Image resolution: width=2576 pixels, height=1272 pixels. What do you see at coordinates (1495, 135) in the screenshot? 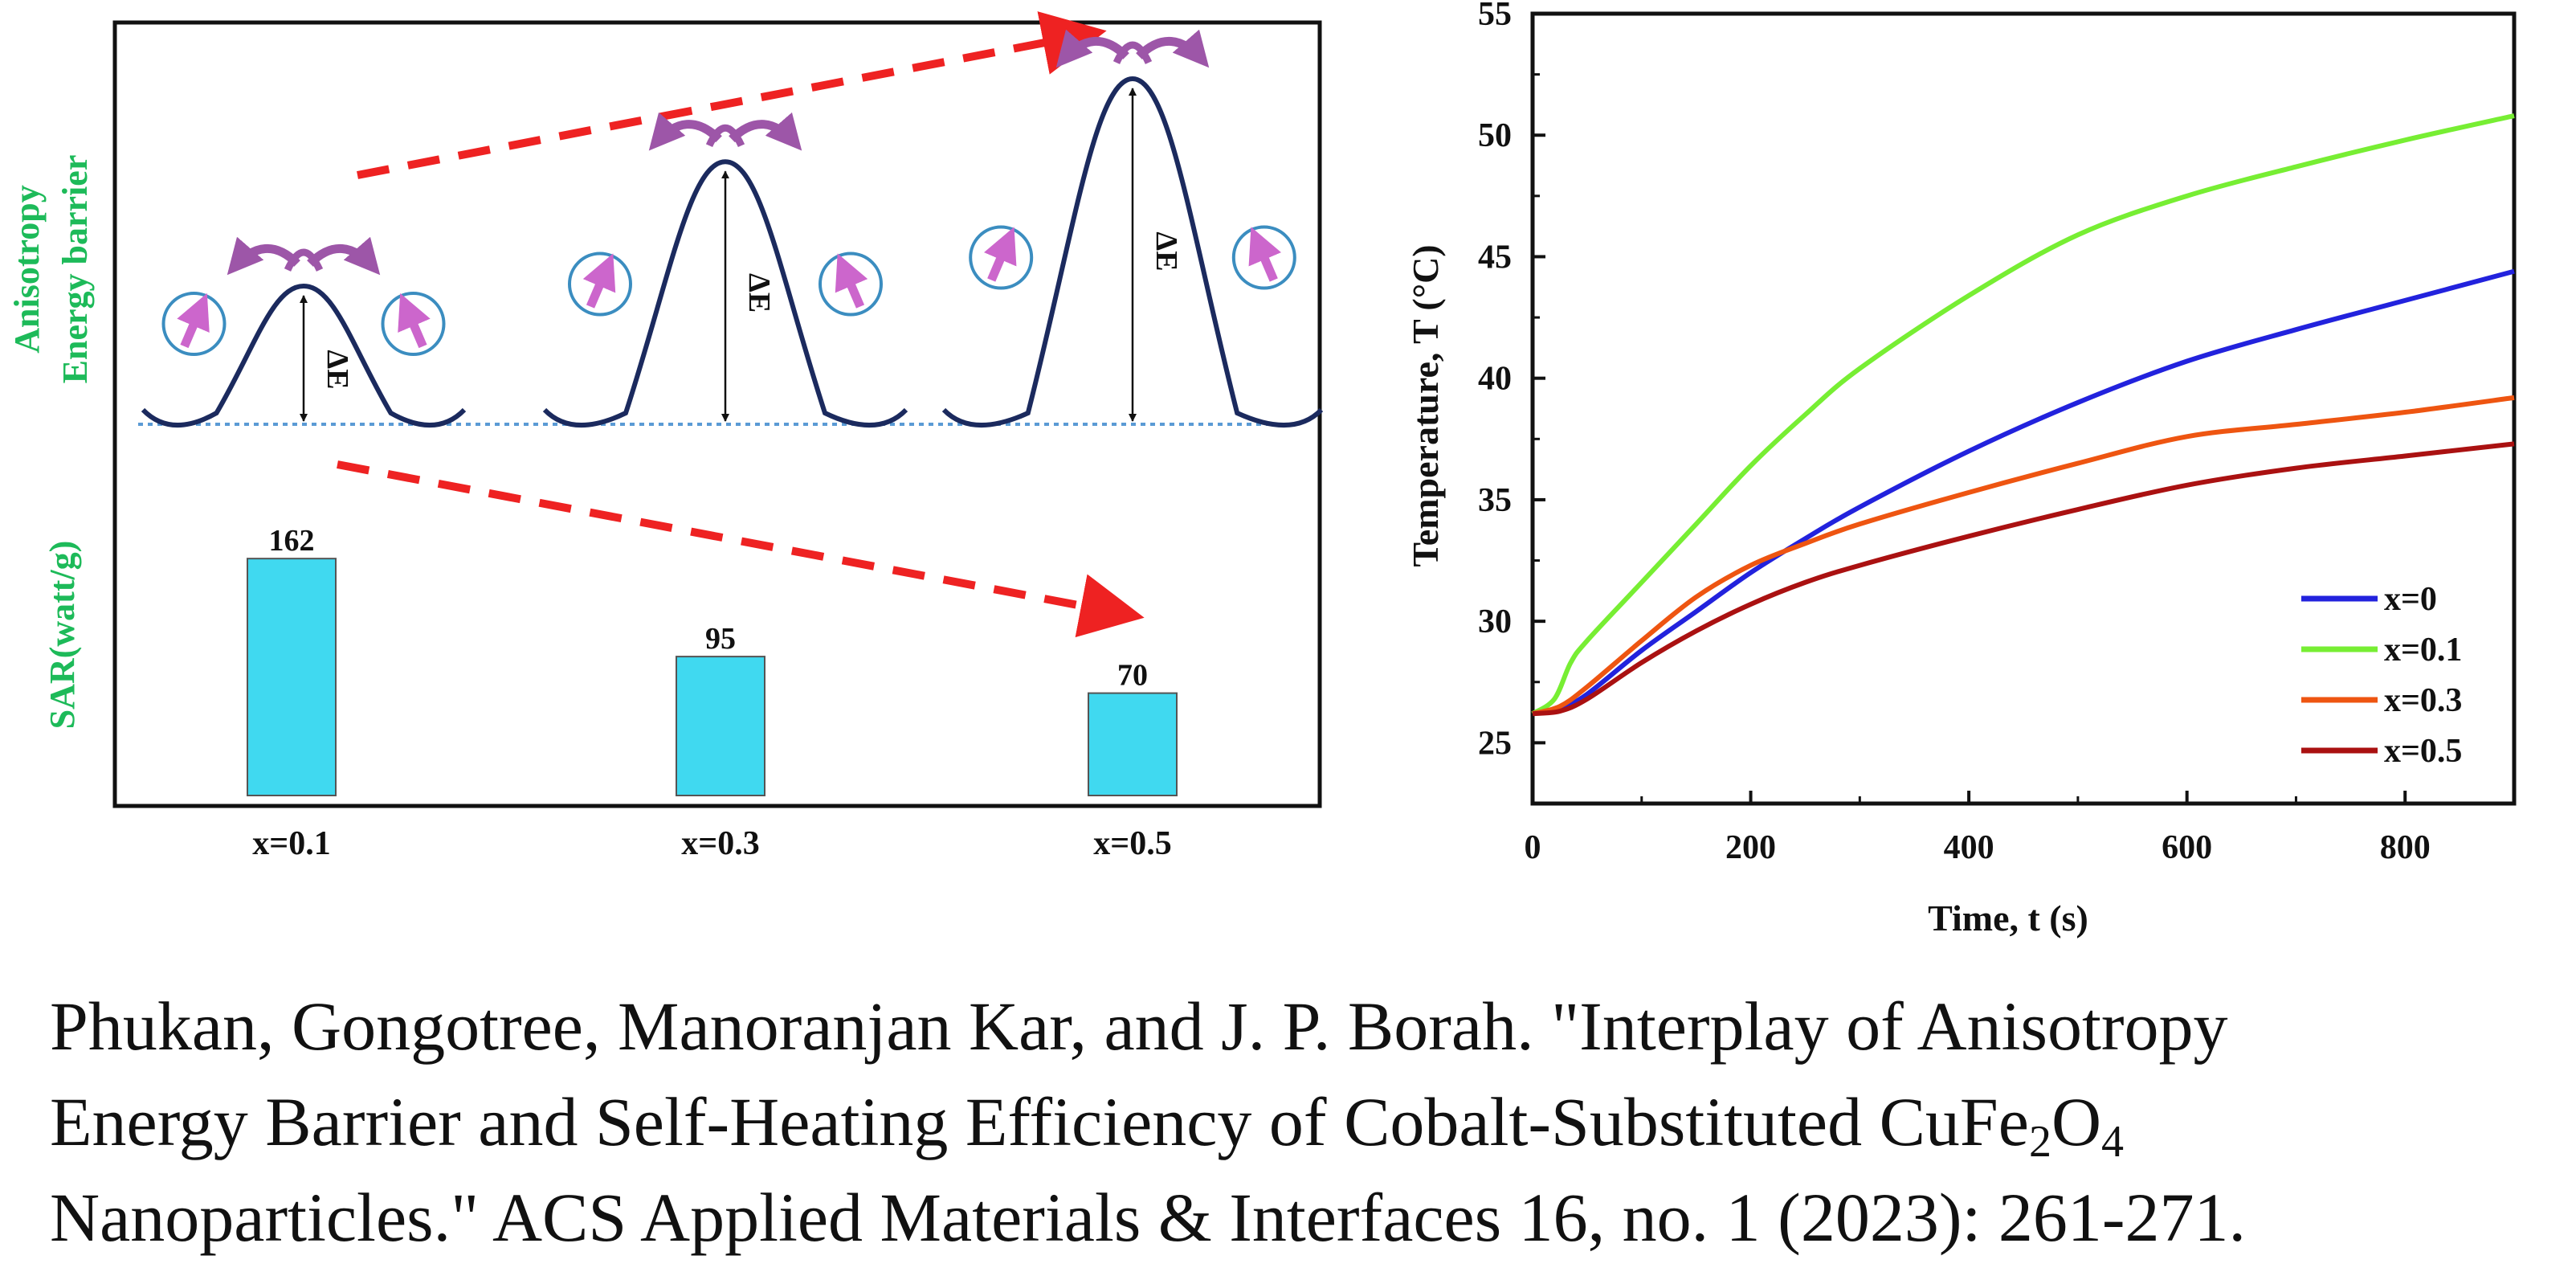
I see `y-tick-label: 50` at bounding box center [1495, 135].